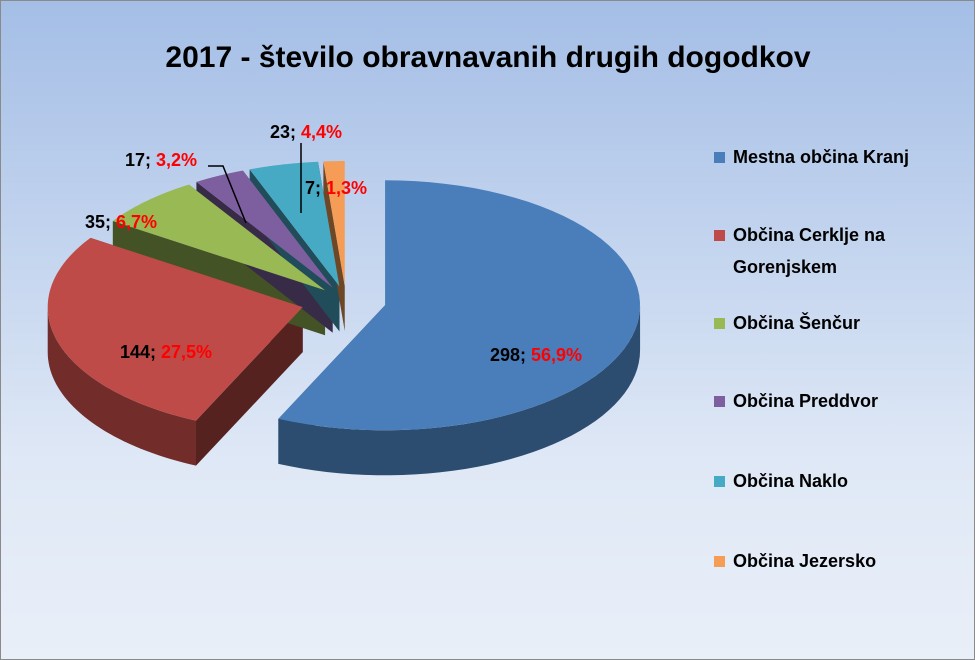 The image size is (975, 660). What do you see at coordinates (161, 160) in the screenshot?
I see `data-label: 17; 3,2%` at bounding box center [161, 160].